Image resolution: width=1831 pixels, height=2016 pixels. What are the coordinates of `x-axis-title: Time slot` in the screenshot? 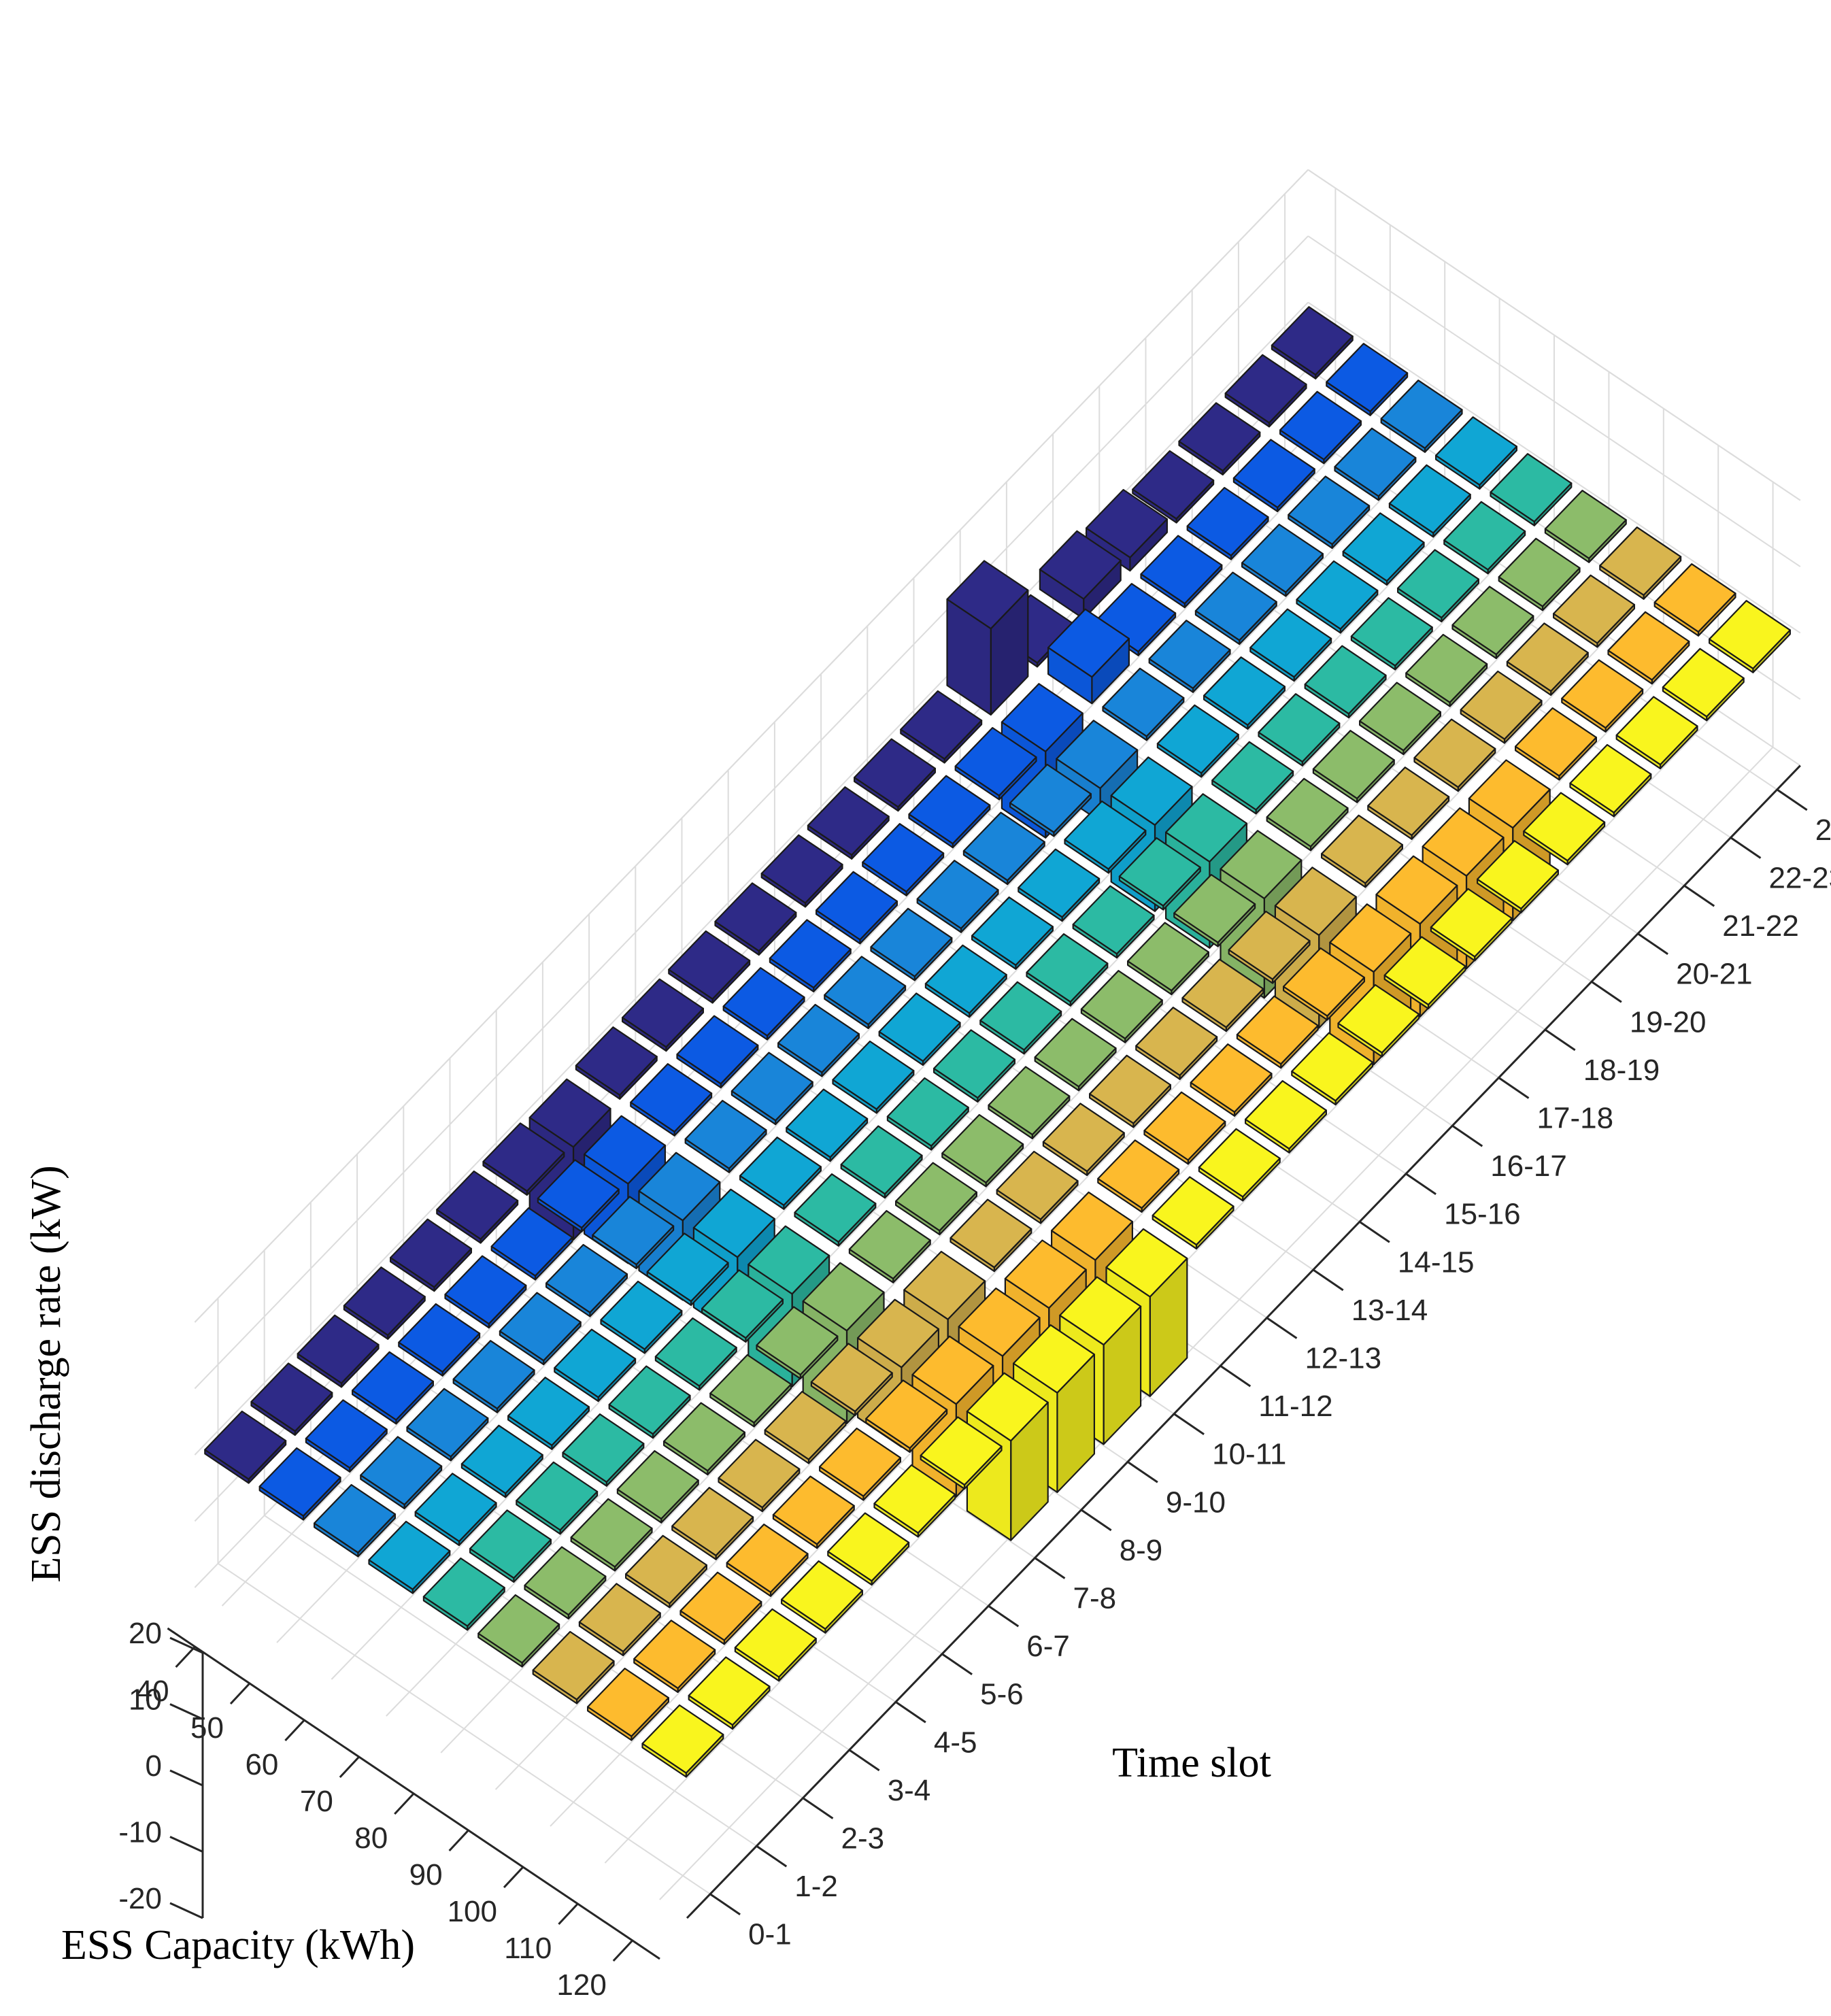 It's located at (1192, 1763).